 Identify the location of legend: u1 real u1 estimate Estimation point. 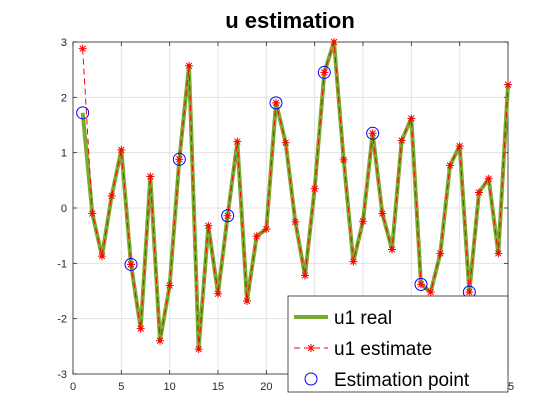
(398, 344).